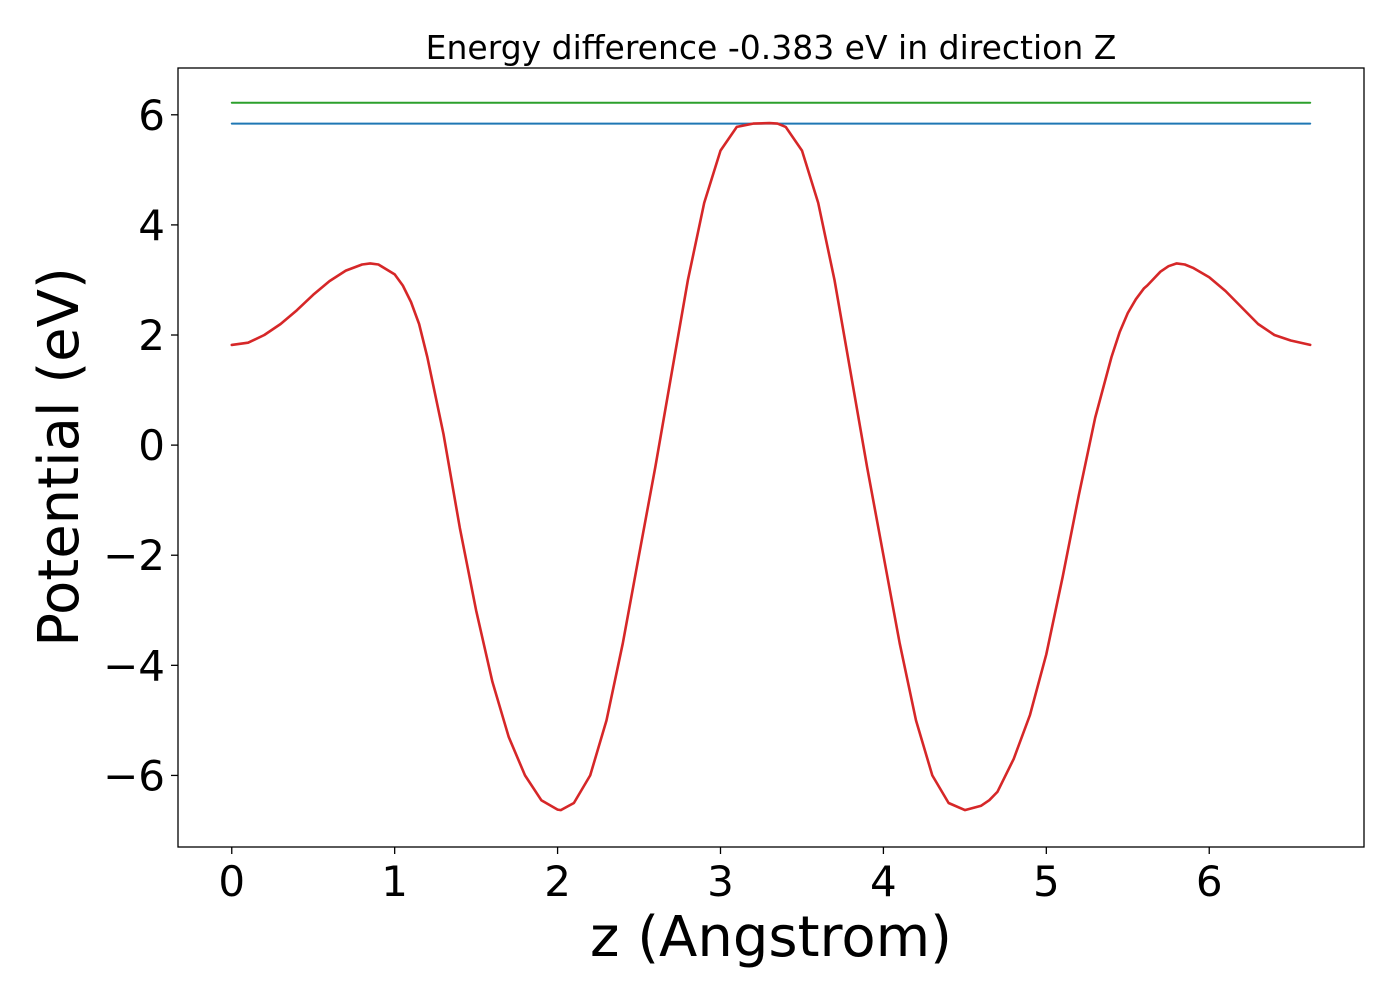  What do you see at coordinates (1209, 881) in the screenshot?
I see `x-tick-label: 6` at bounding box center [1209, 881].